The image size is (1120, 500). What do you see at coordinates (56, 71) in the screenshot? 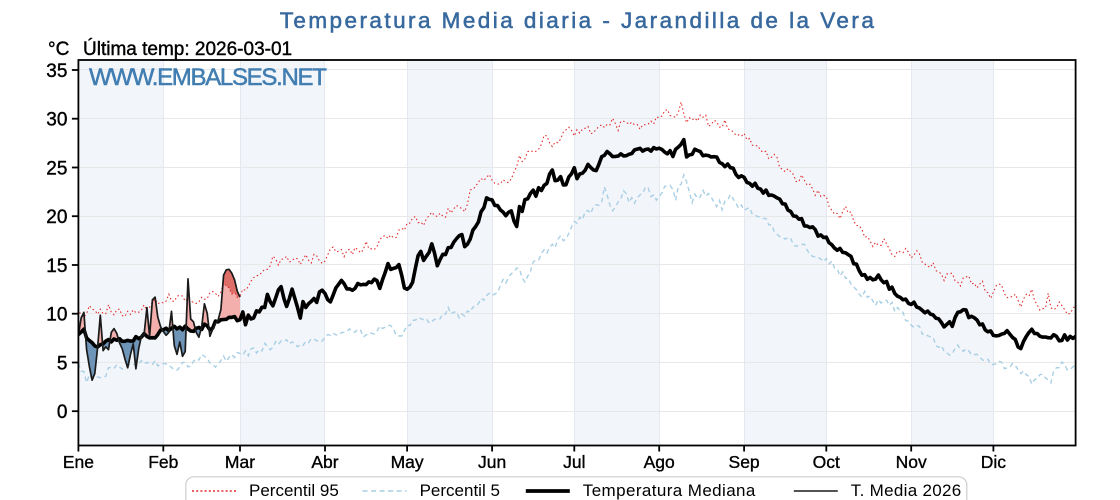
I see `svg-text: 35` at bounding box center [56, 71].